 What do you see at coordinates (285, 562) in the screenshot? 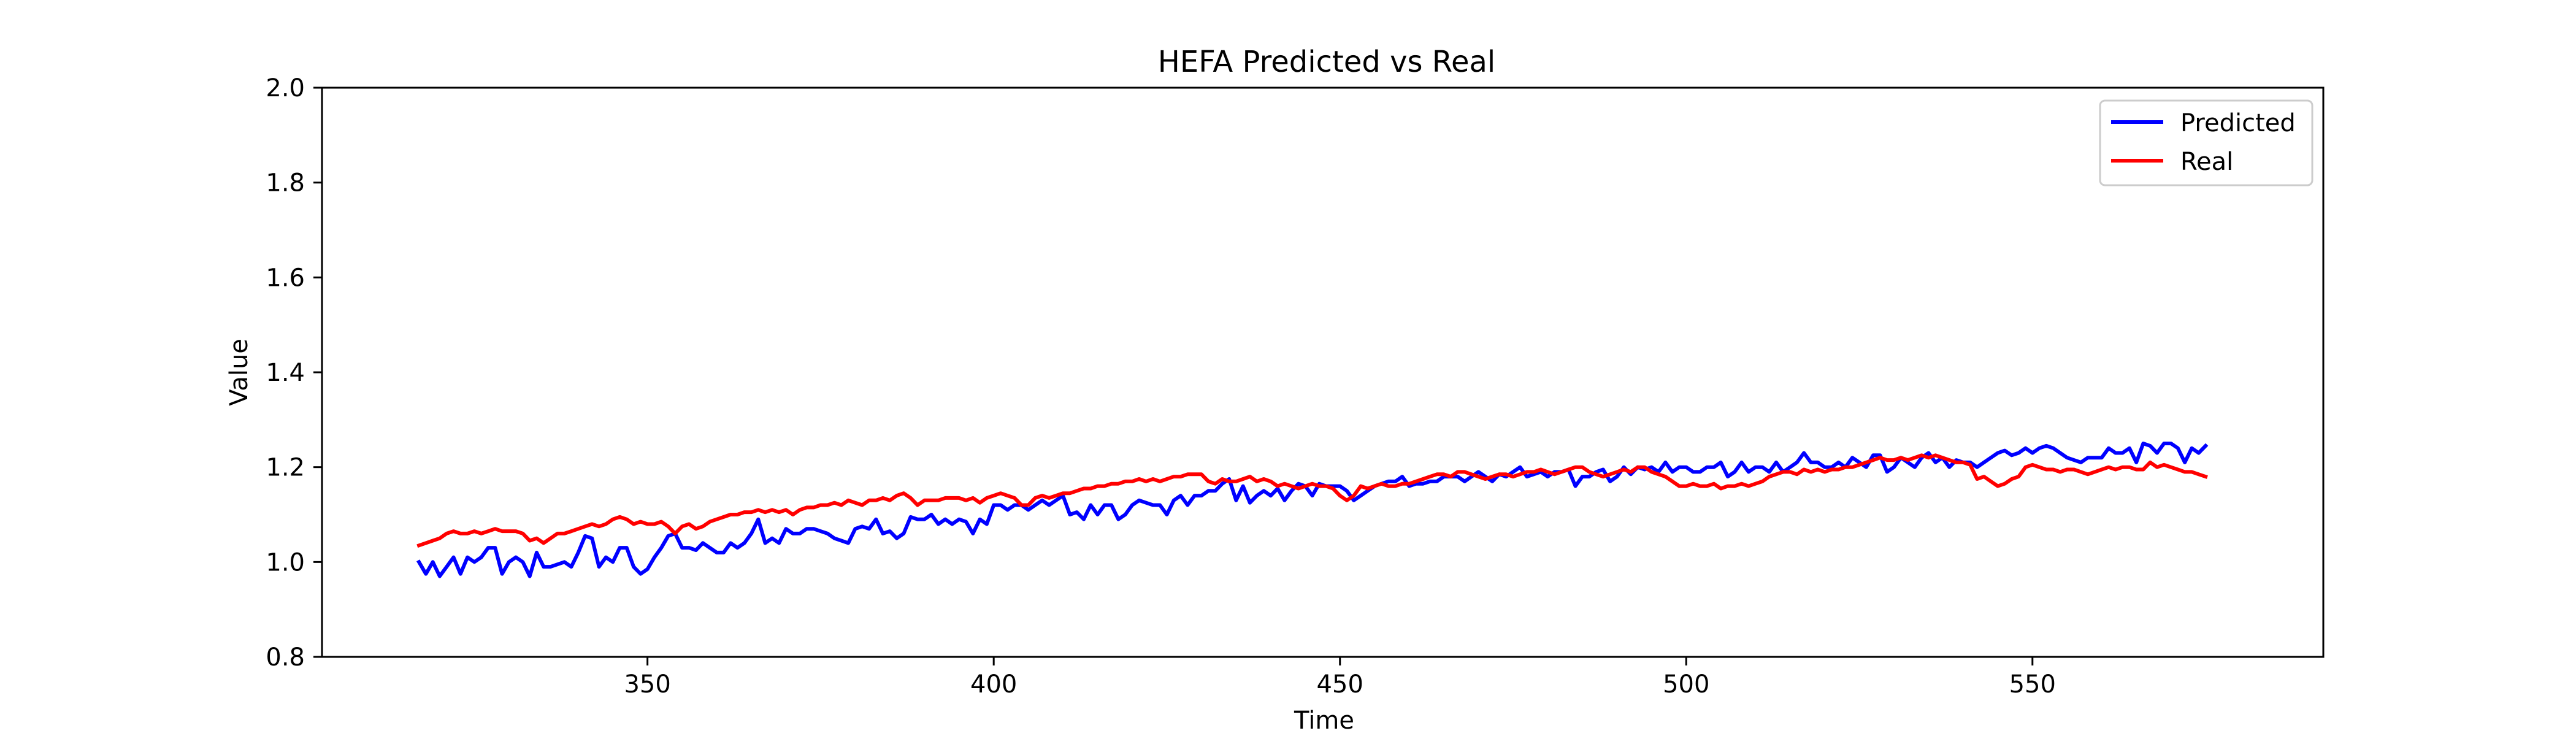
I see `y-tick-label: 1.0` at bounding box center [285, 562].